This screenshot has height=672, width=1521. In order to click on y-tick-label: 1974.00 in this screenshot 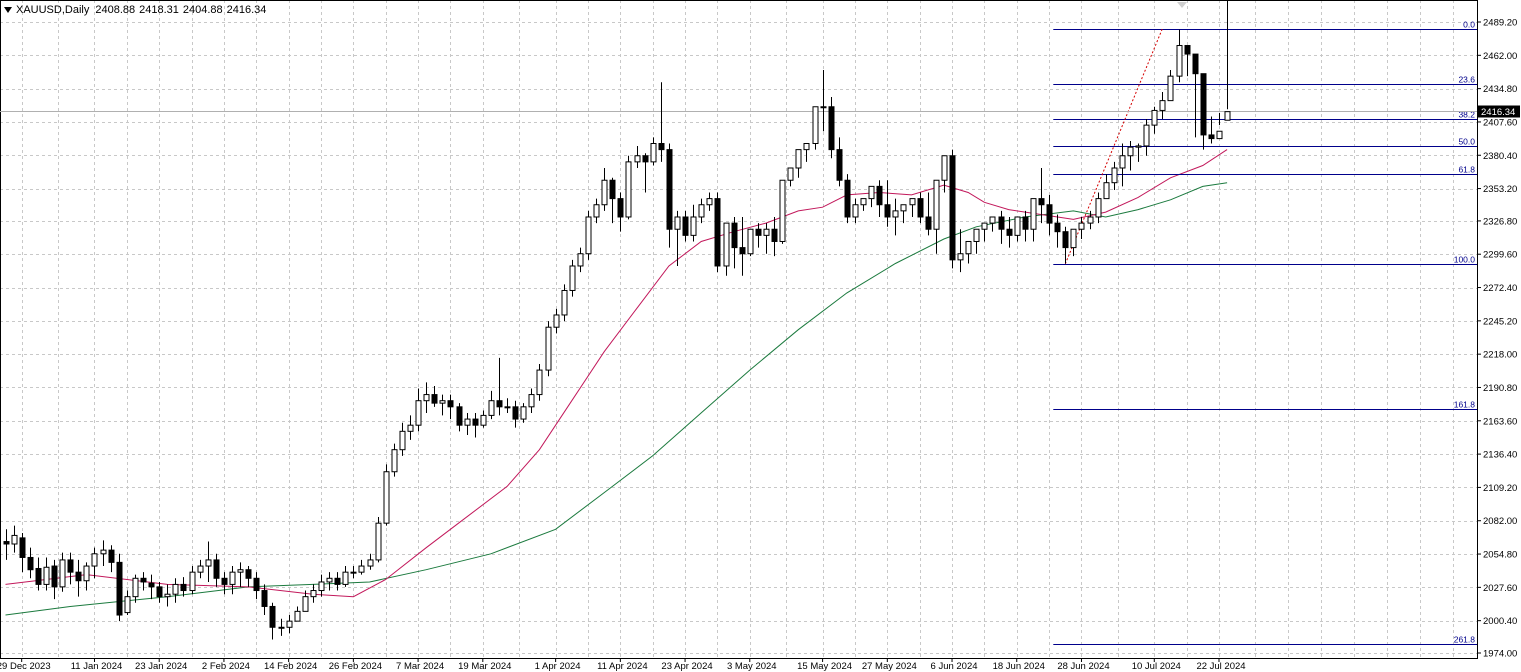, I will do `click(1500, 654)`.